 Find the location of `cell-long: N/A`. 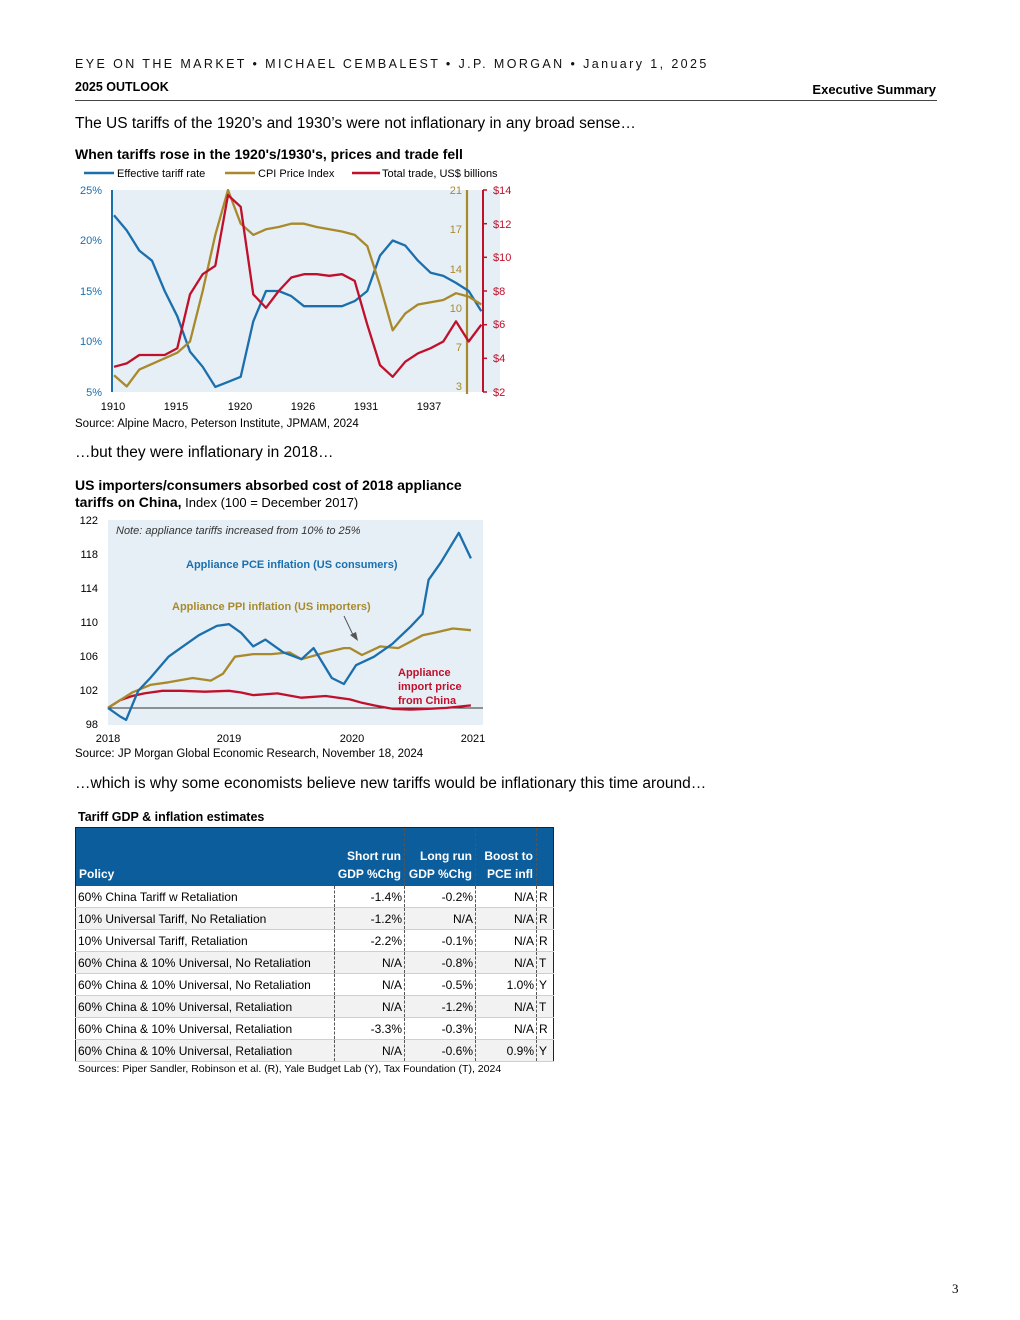

cell-long: N/A is located at coordinates (440, 918).